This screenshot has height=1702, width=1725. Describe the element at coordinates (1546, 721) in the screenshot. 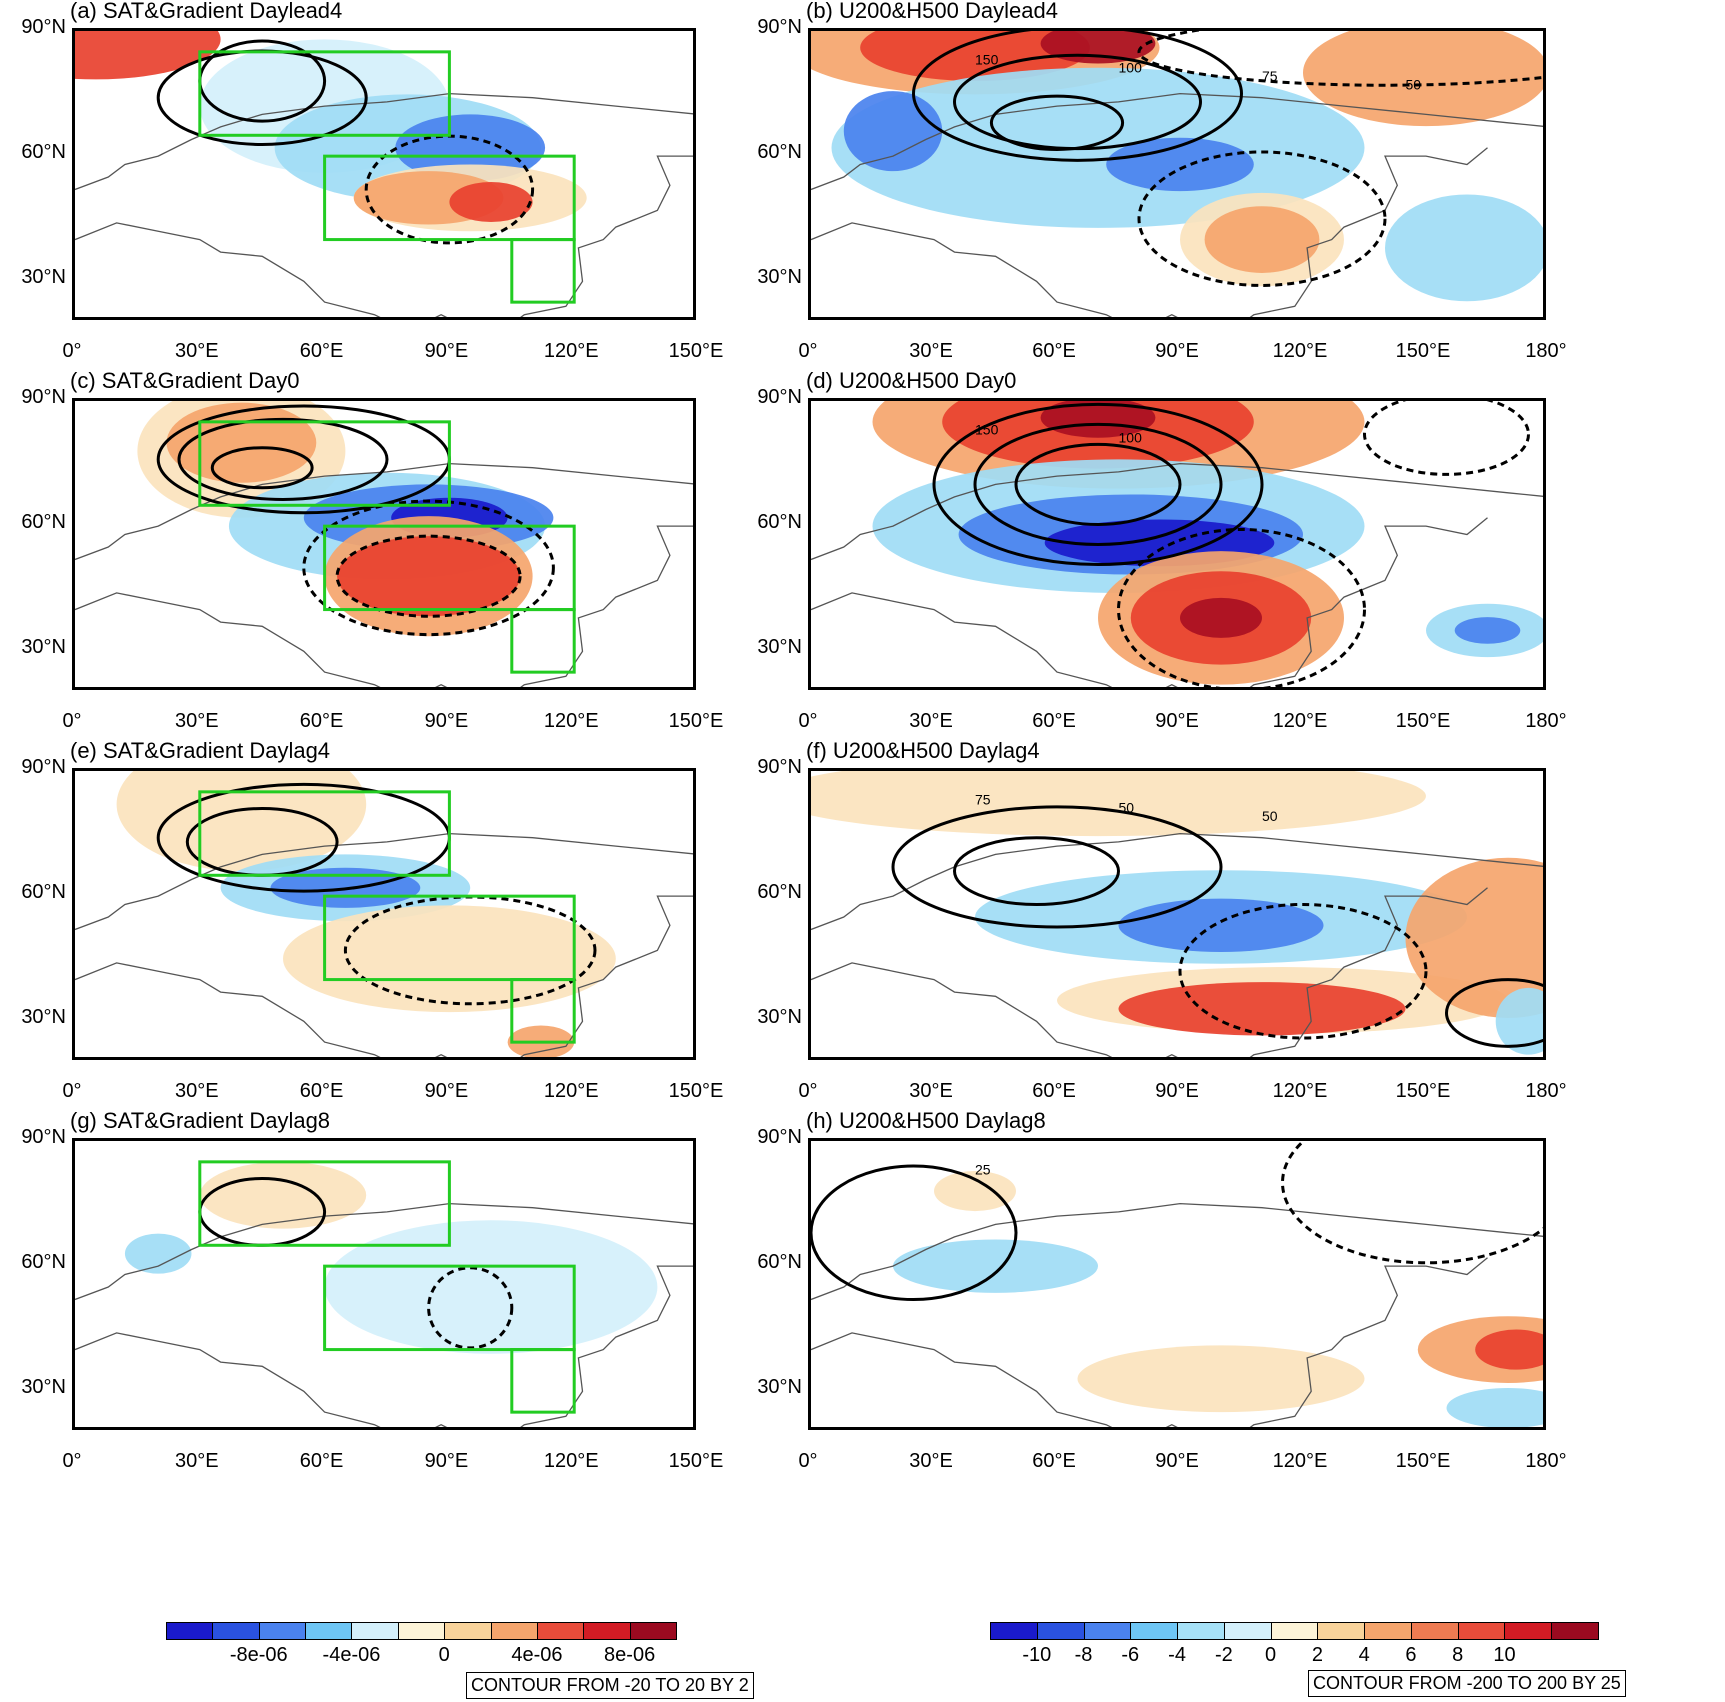

I see `lon-tick-label: 180°` at that location.